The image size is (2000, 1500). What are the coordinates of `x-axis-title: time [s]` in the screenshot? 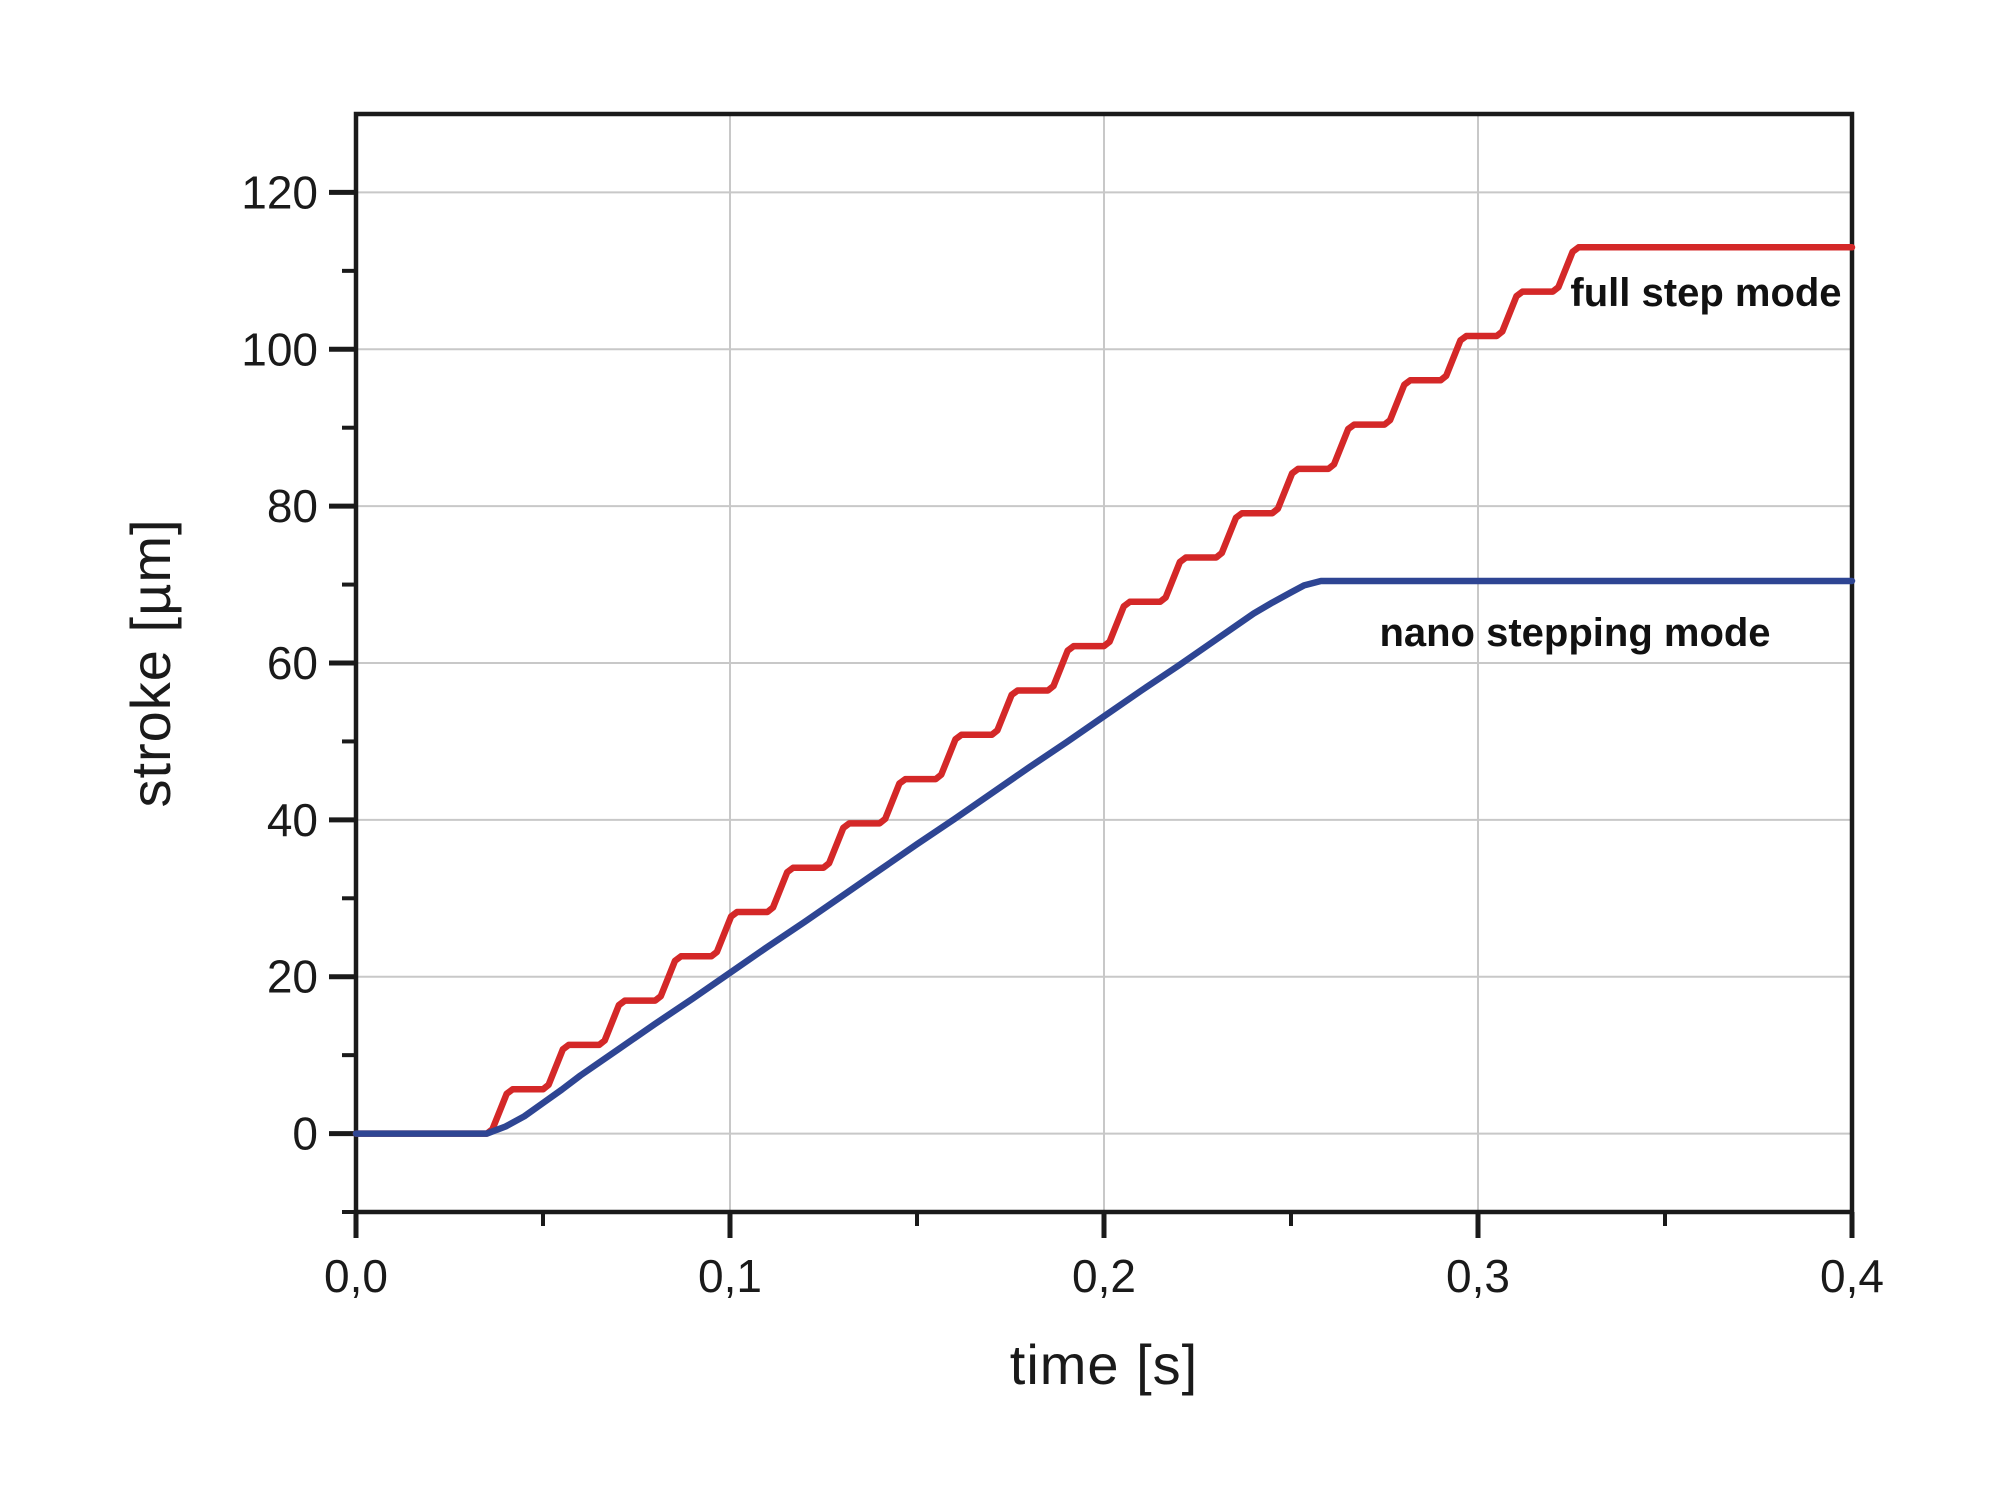 It's located at (1104, 1364).